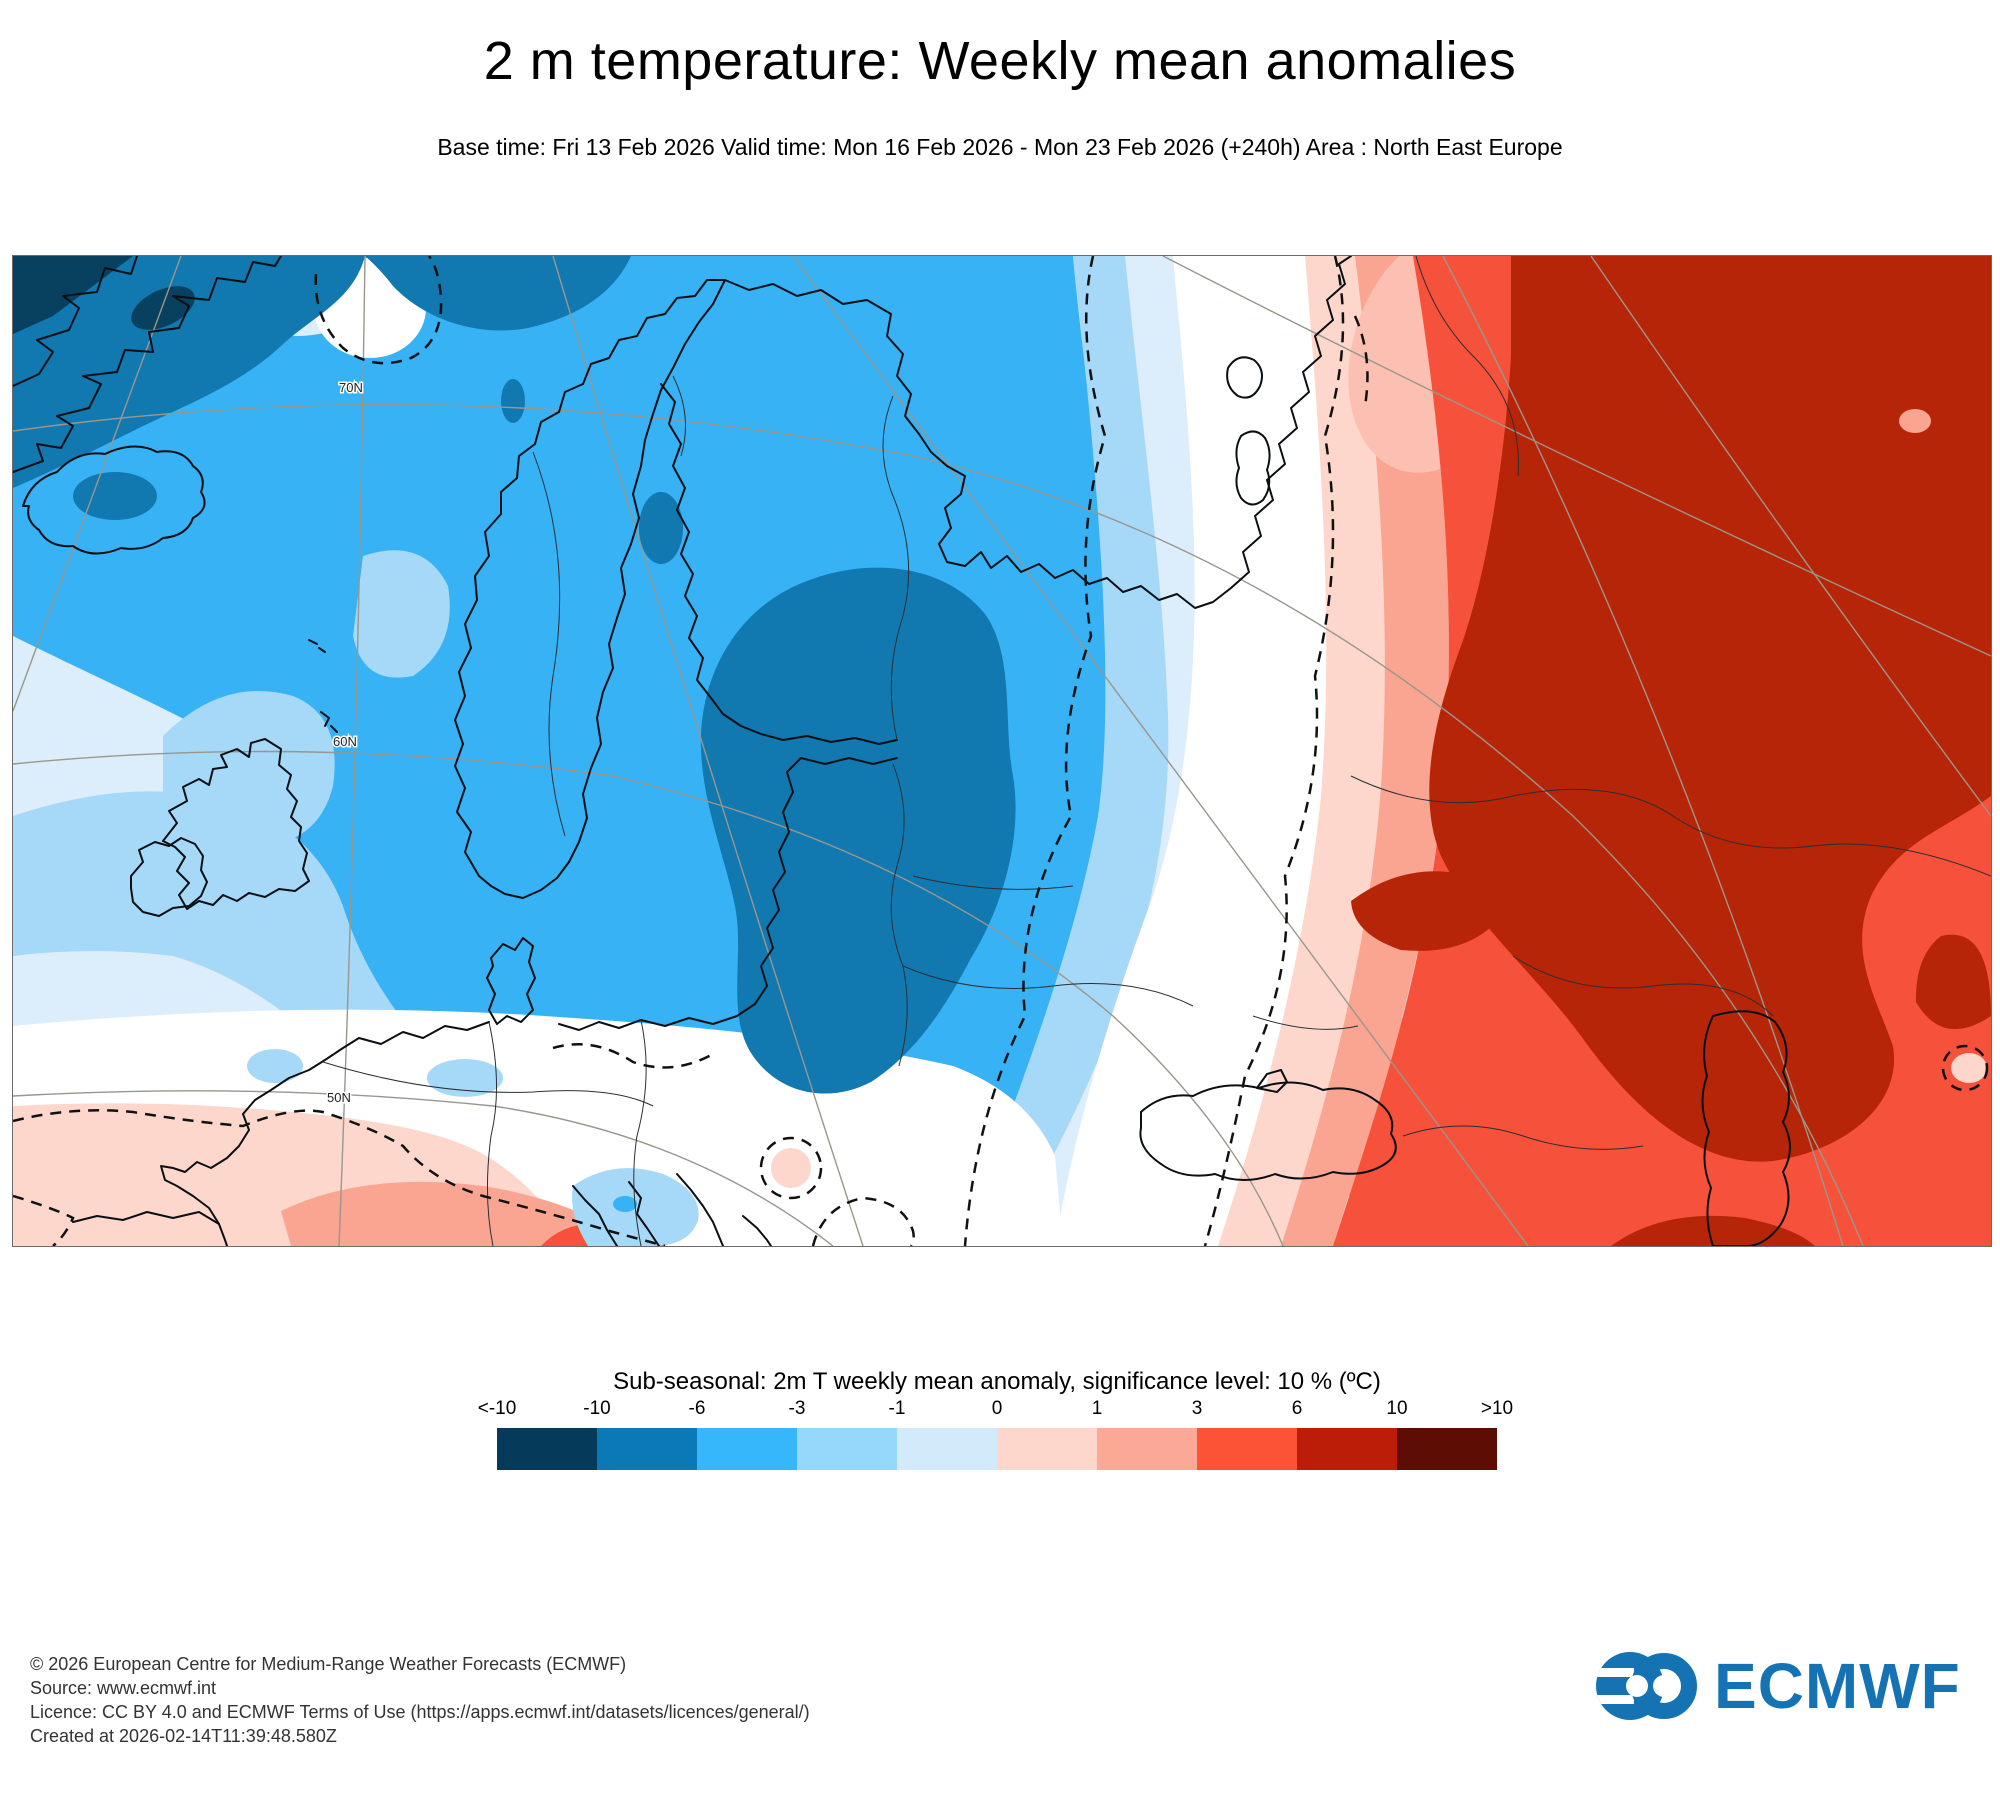  I want to click on blue-dot-alps, so click(625, 1204).